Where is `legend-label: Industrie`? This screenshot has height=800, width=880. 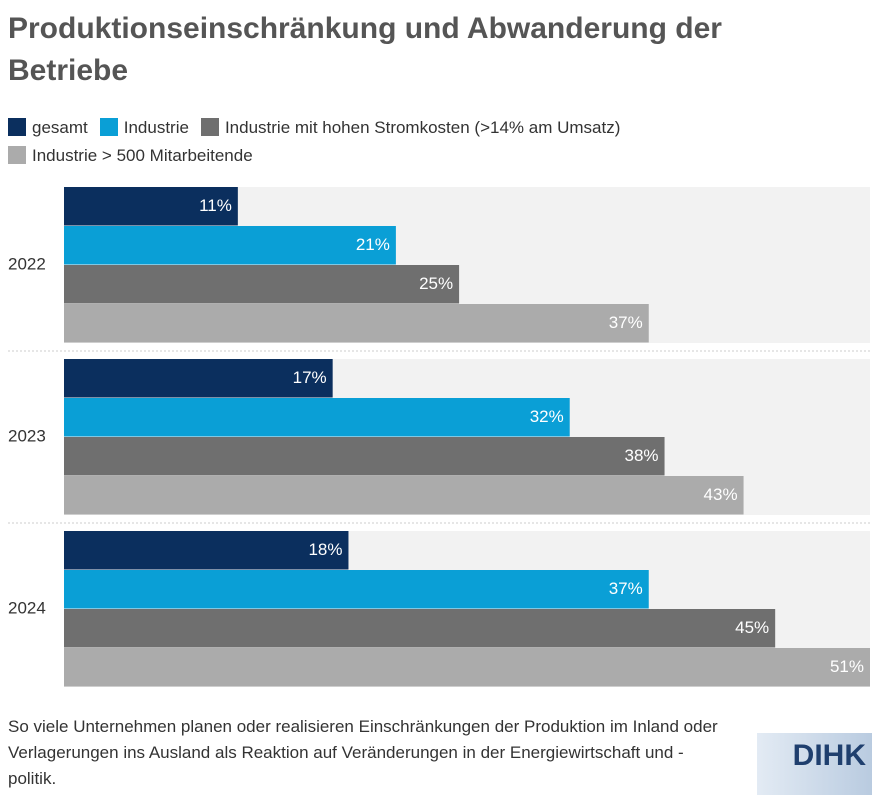
legend-label: Industrie is located at coordinates (156, 127).